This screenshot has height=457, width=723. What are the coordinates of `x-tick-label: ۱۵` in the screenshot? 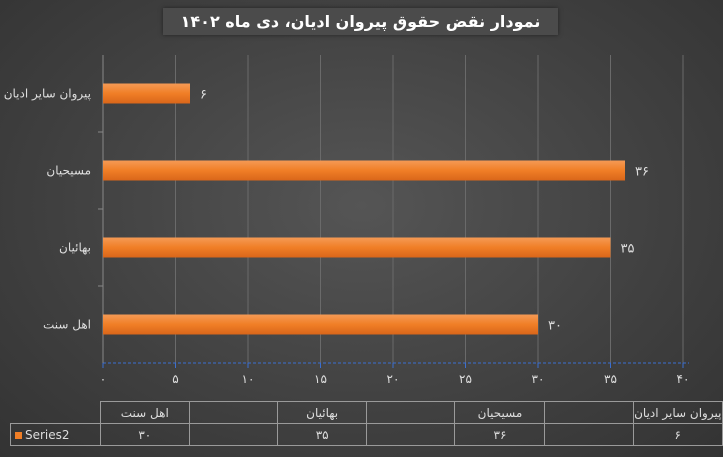 It's located at (320, 379).